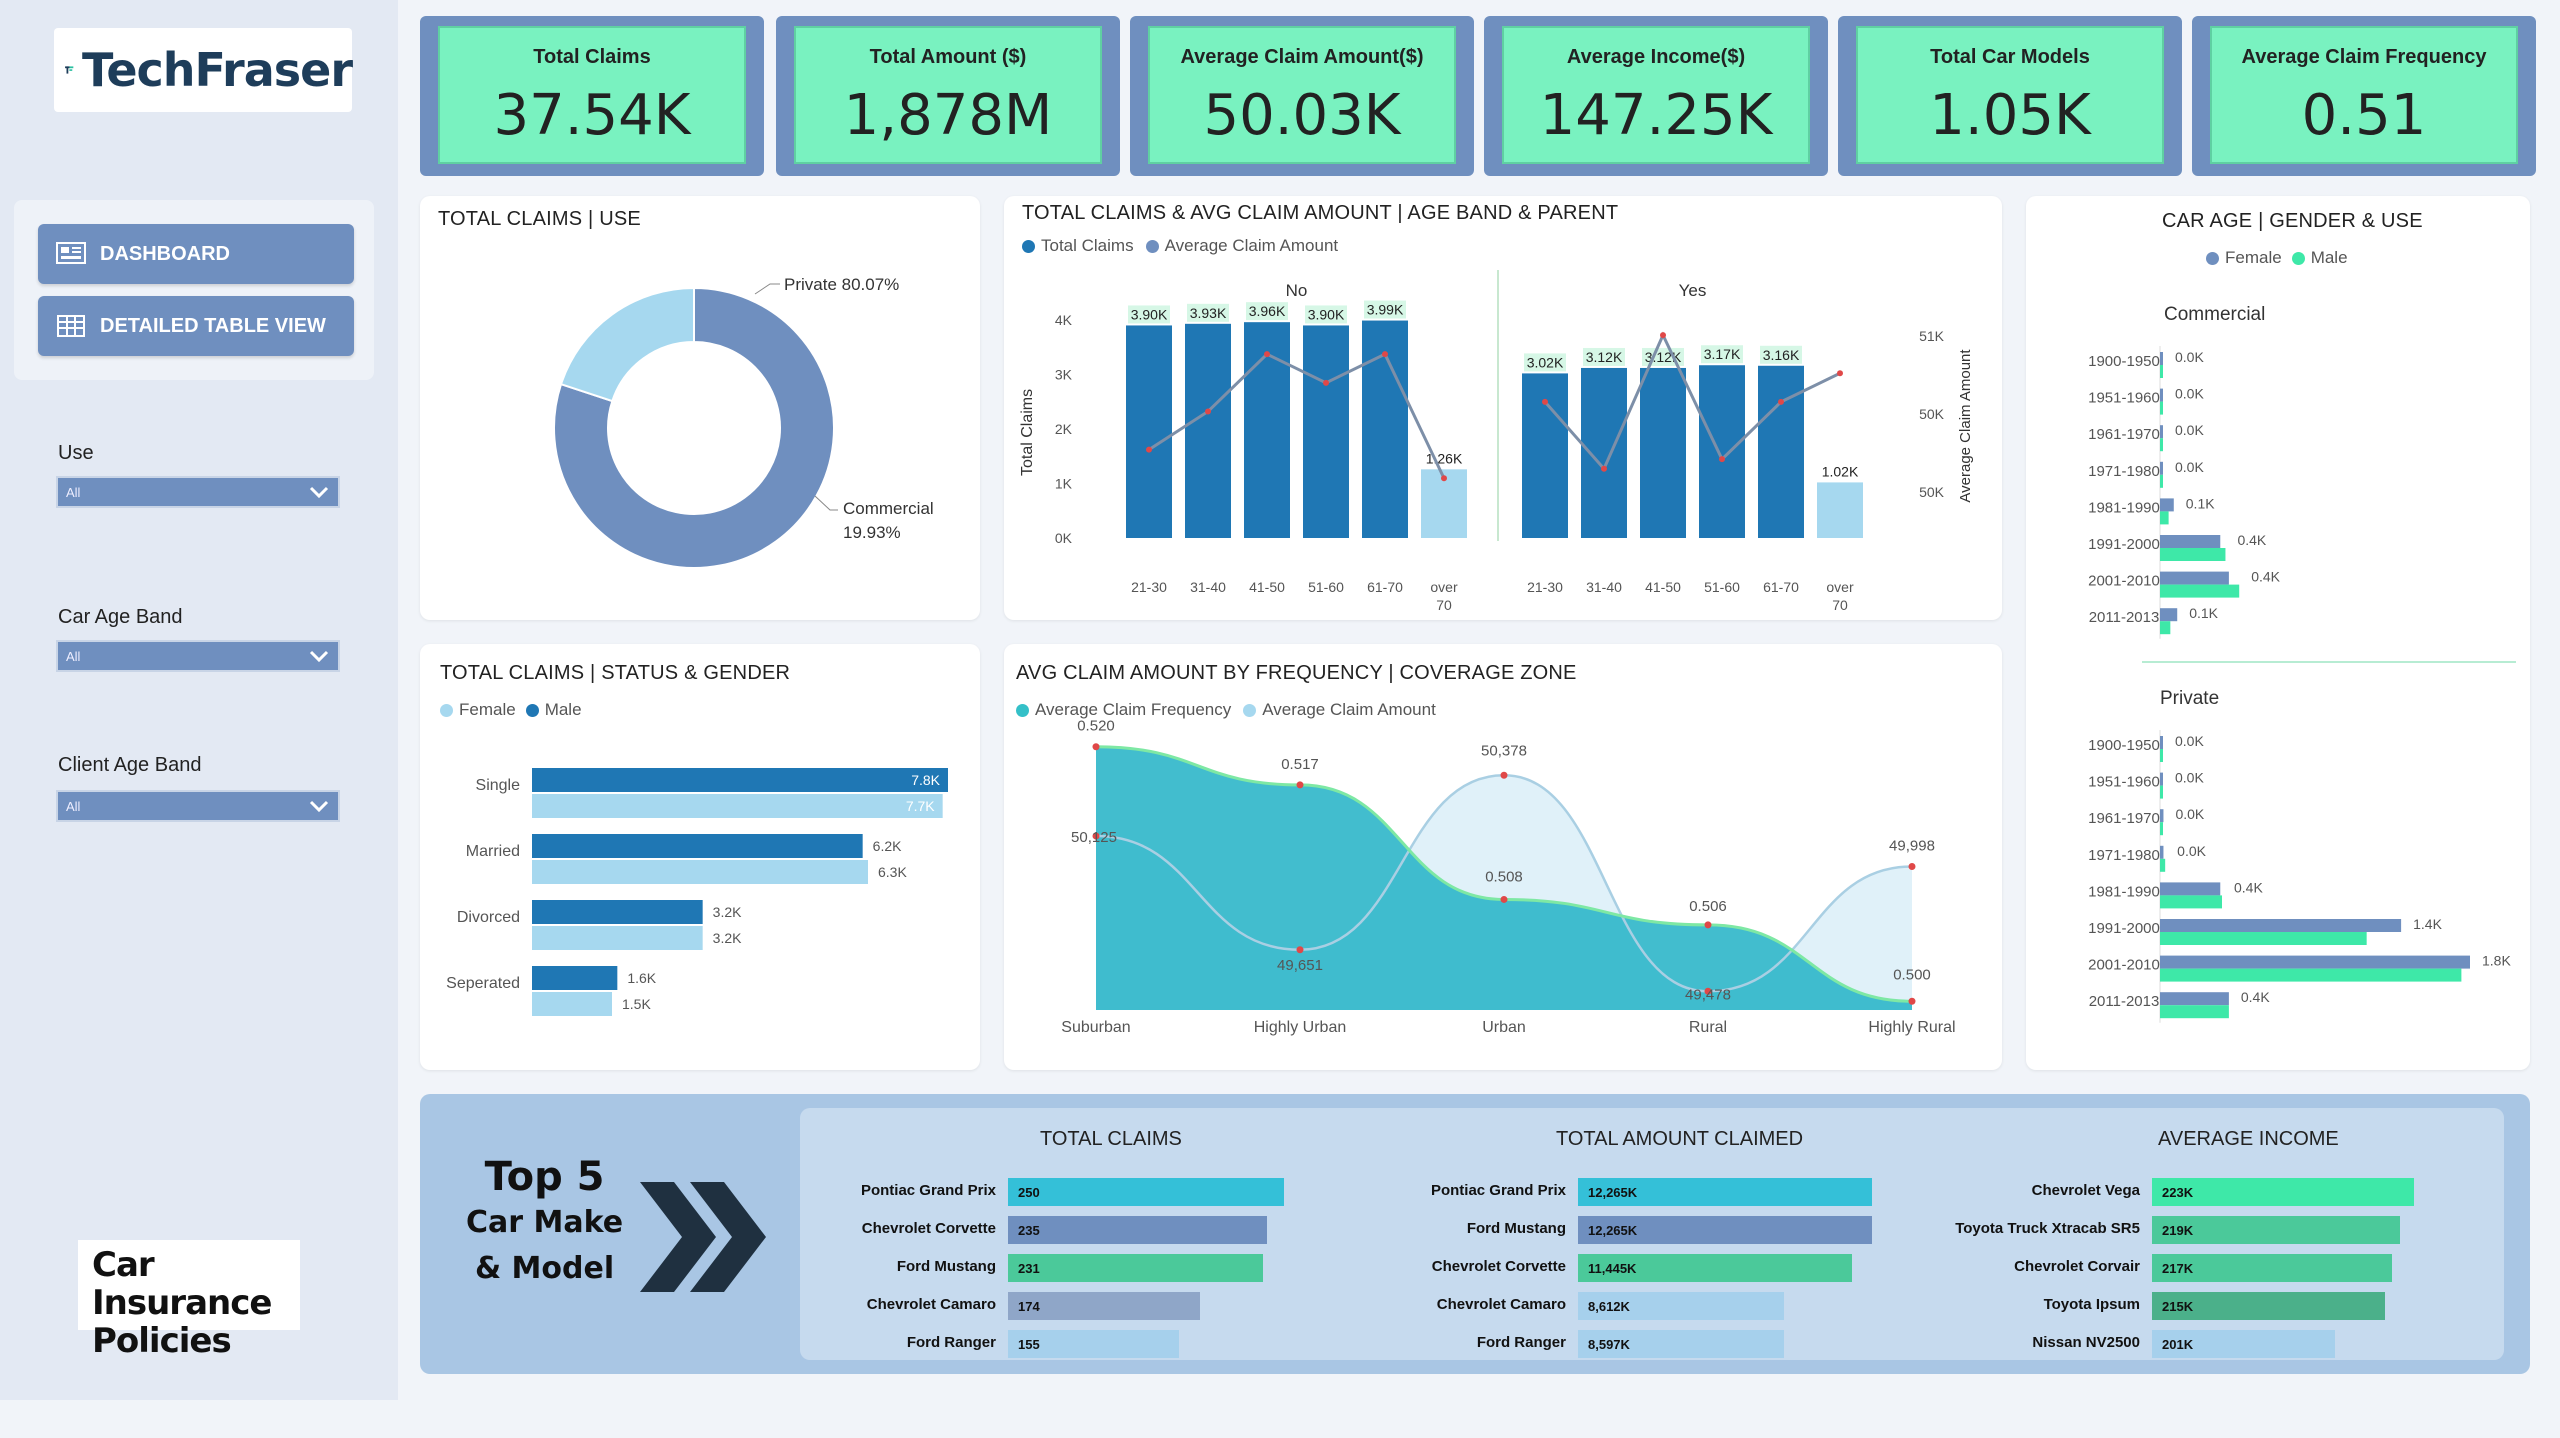  Describe the element at coordinates (841, 284) in the screenshot. I see `donut-label-private: Private 80.07%` at that location.